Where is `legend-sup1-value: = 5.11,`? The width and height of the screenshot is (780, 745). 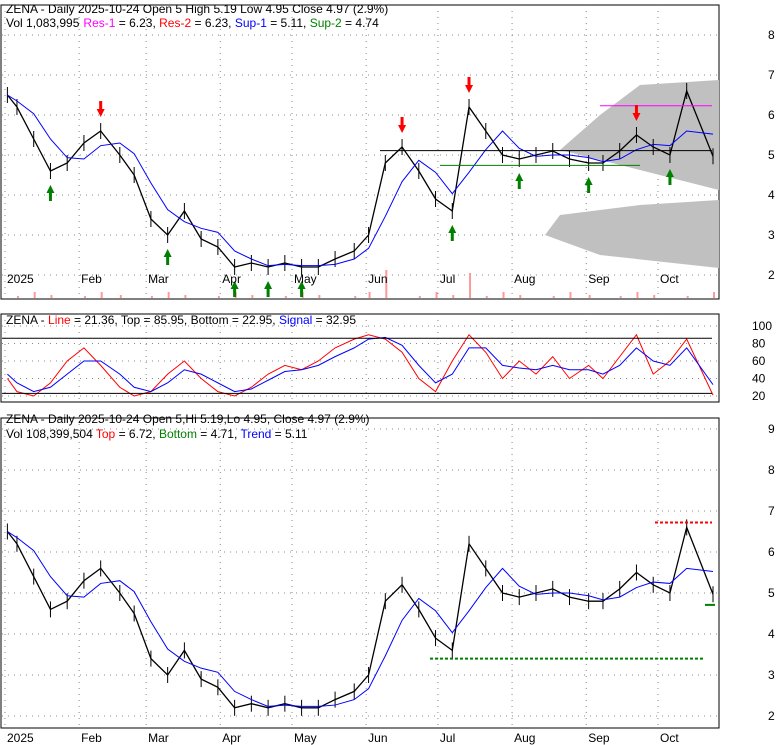
legend-sup1-value: = 5.11, is located at coordinates (288, 23).